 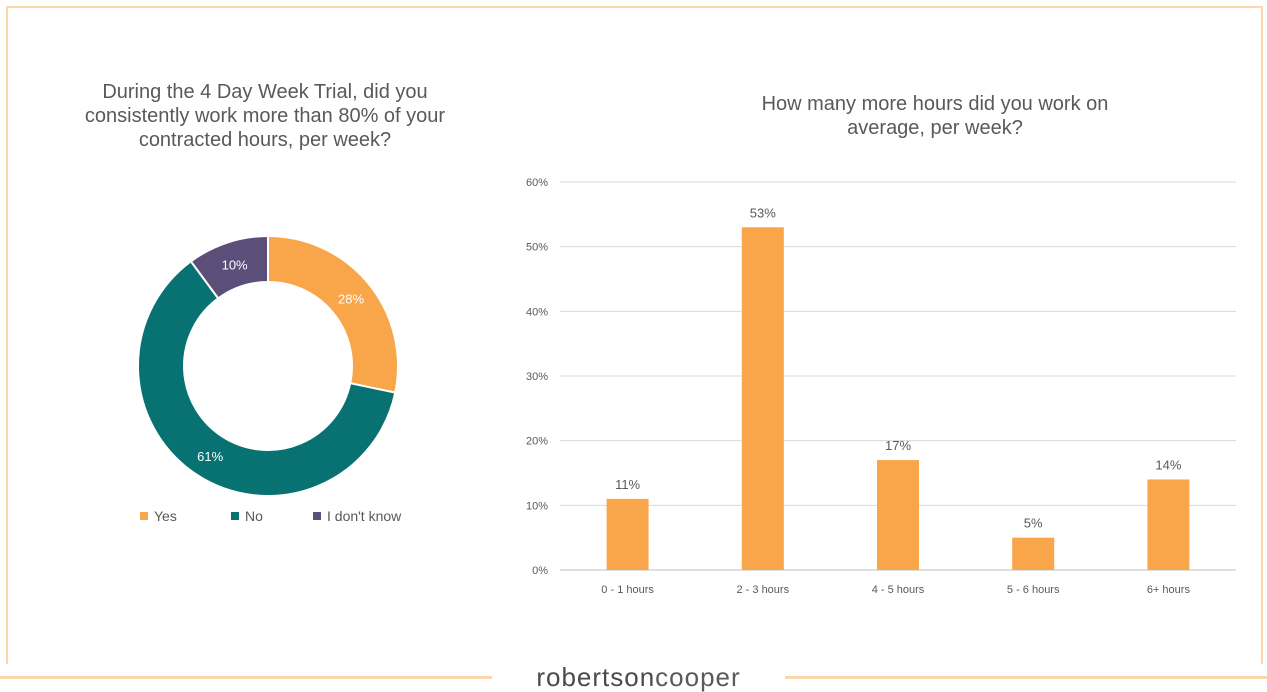 I want to click on legend-item-yes: Yes, so click(x=158, y=516).